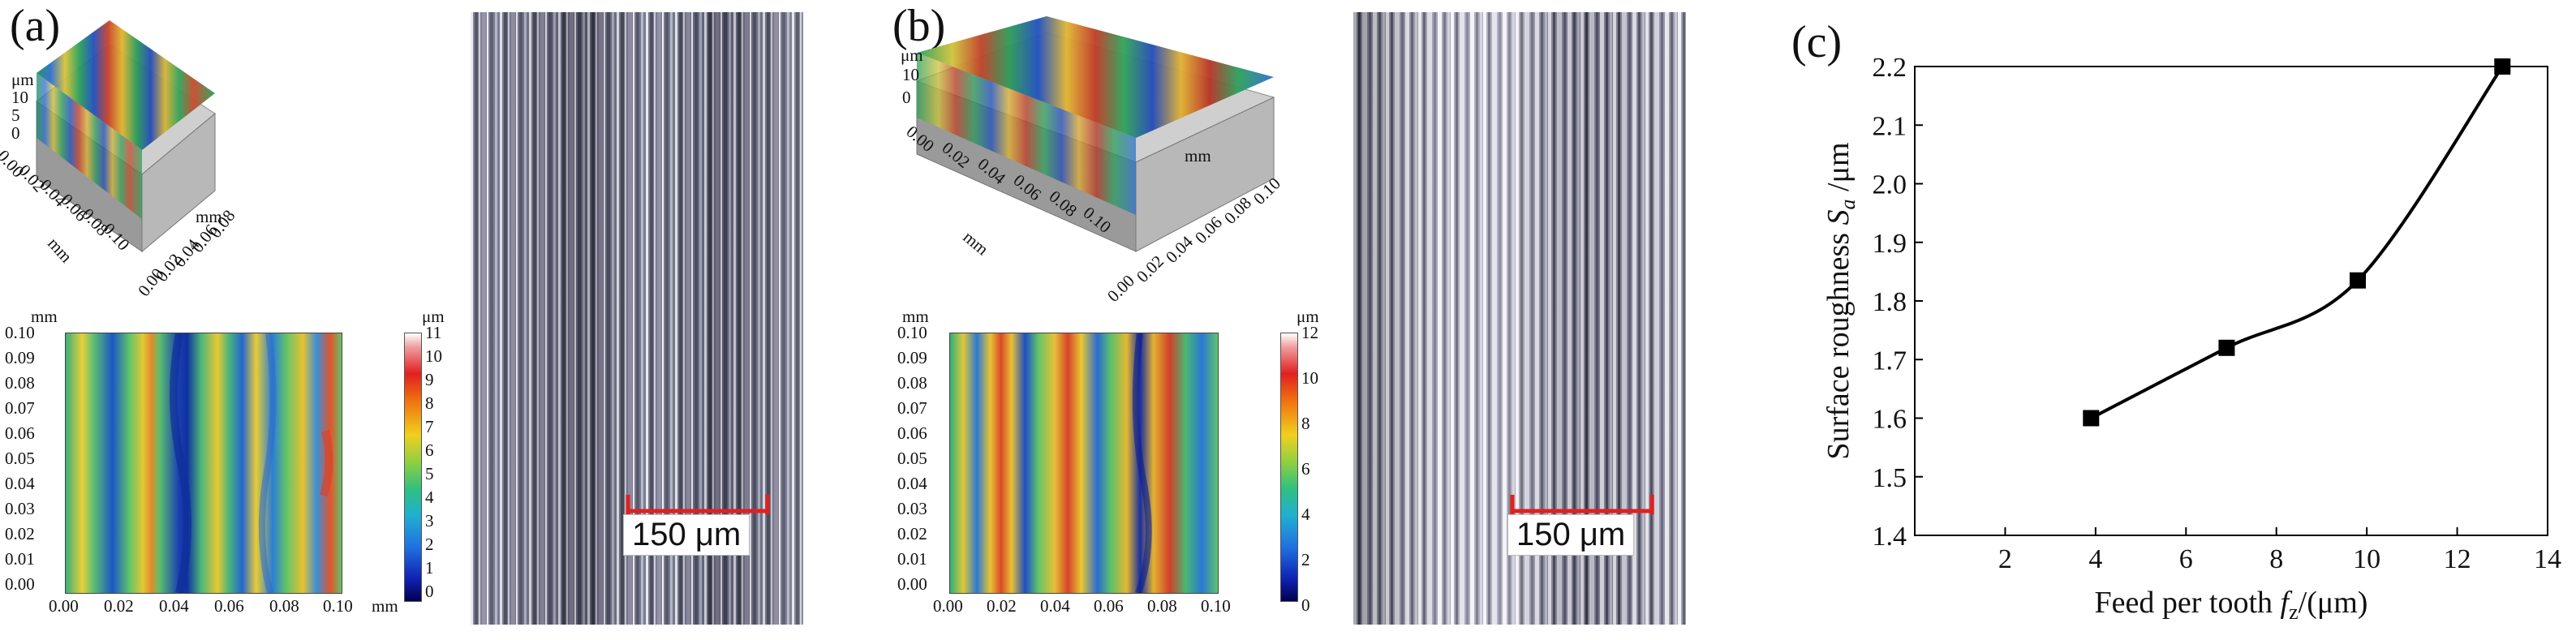 This screenshot has width=2576, height=640. Describe the element at coordinates (2005, 559) in the screenshot. I see `x-tick-label: 2` at that location.